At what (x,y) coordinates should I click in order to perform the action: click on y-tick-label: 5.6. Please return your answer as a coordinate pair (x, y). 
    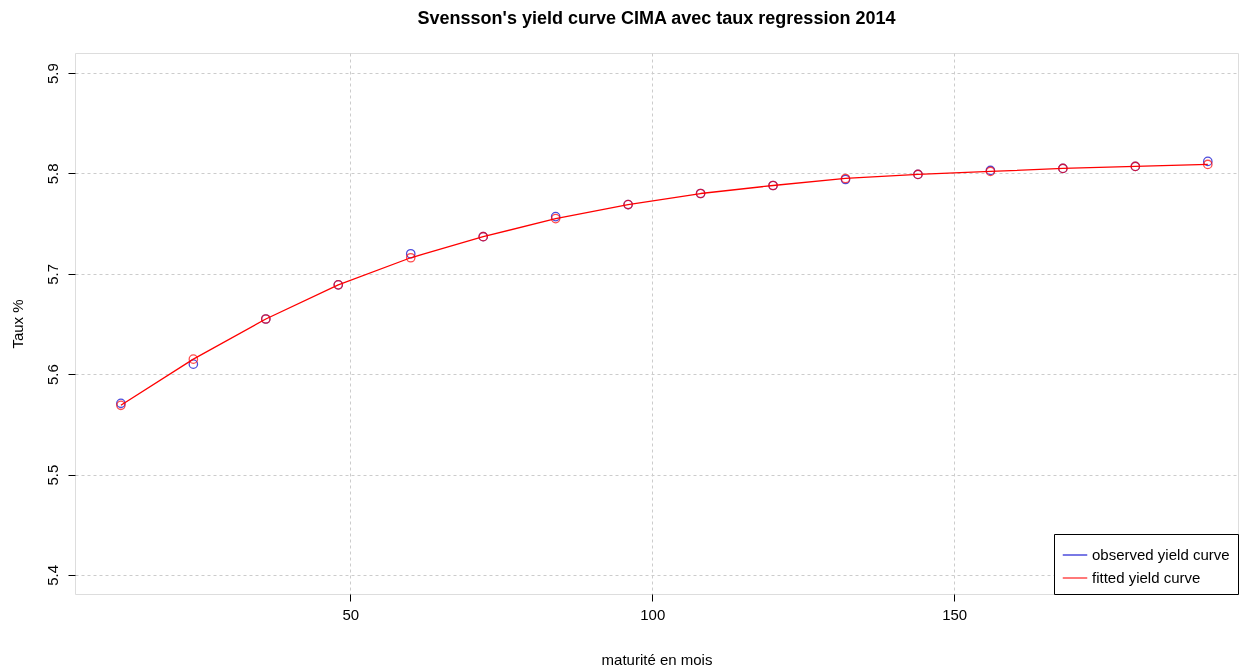
    Looking at the image, I should click on (52, 375).